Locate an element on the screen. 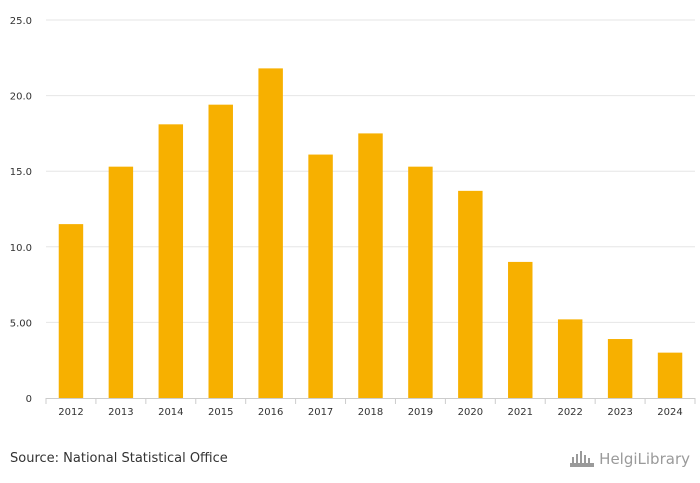  bar-2022 is located at coordinates (570, 358).